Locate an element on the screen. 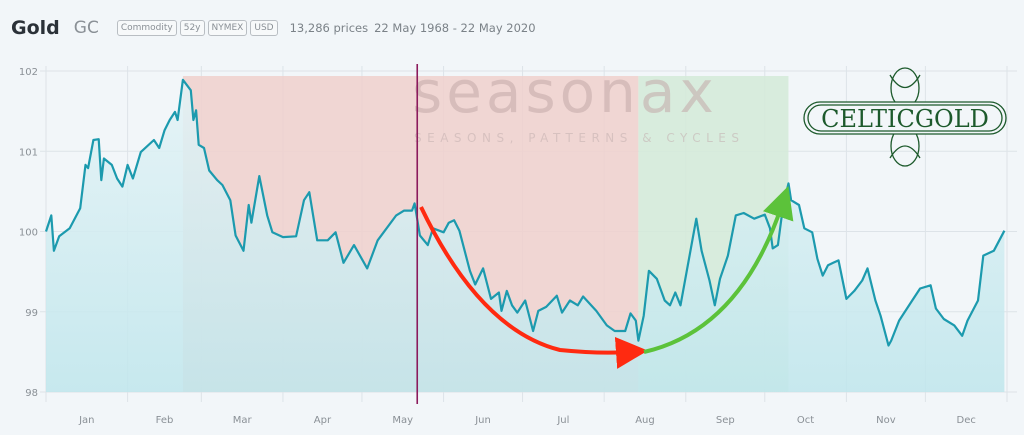  x-tick-label: Nov is located at coordinates (886, 420).